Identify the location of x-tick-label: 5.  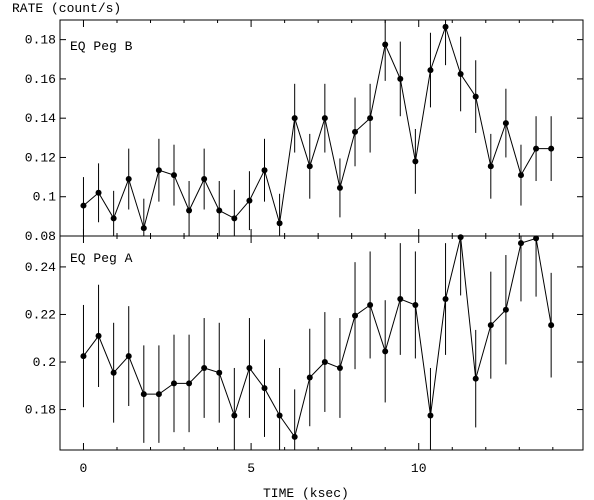
(251, 468).